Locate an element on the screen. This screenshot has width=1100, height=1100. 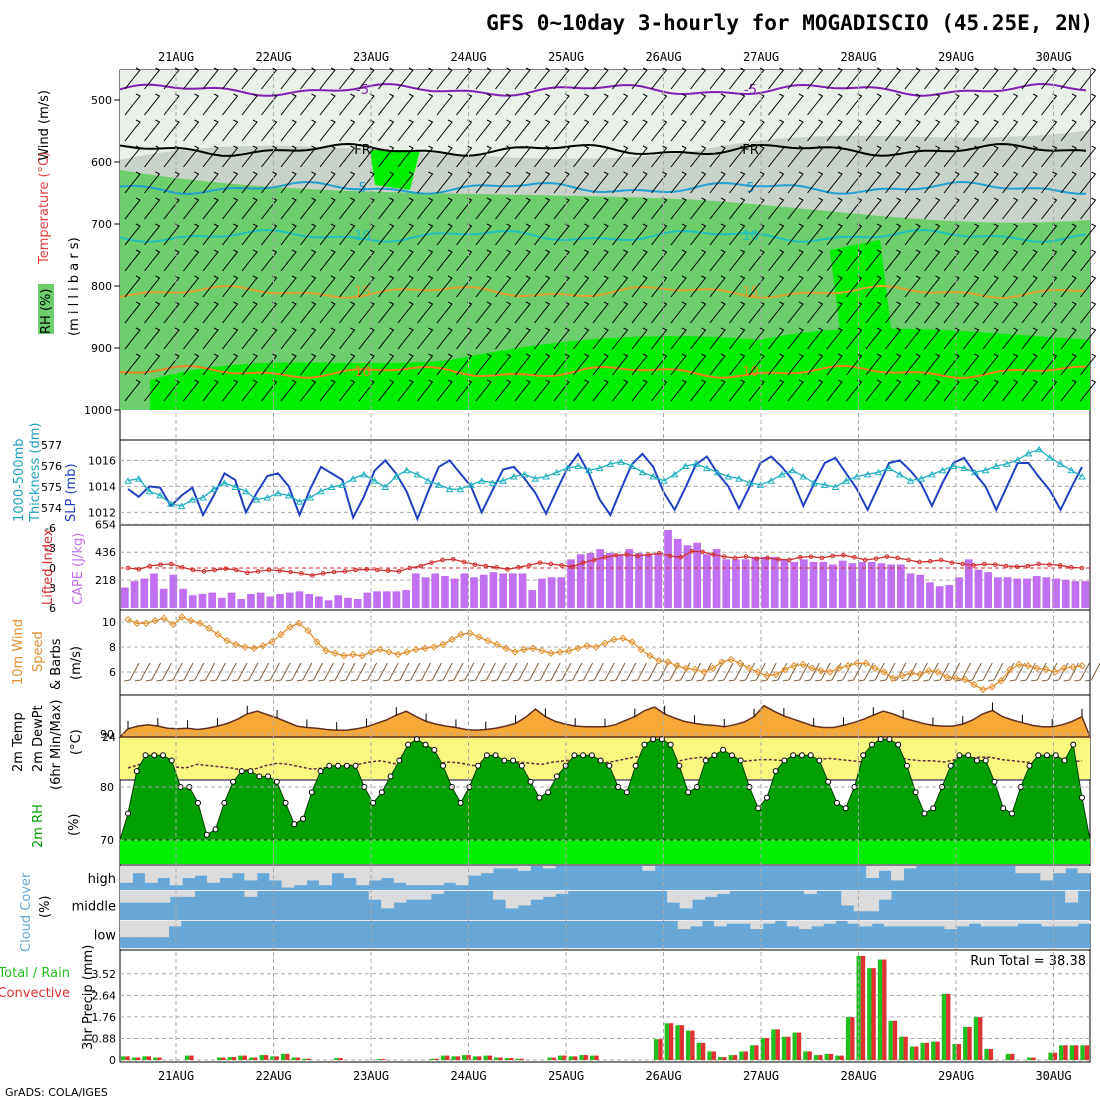
precip-run-total: Run Total = 38.38 is located at coordinates (1028, 961).